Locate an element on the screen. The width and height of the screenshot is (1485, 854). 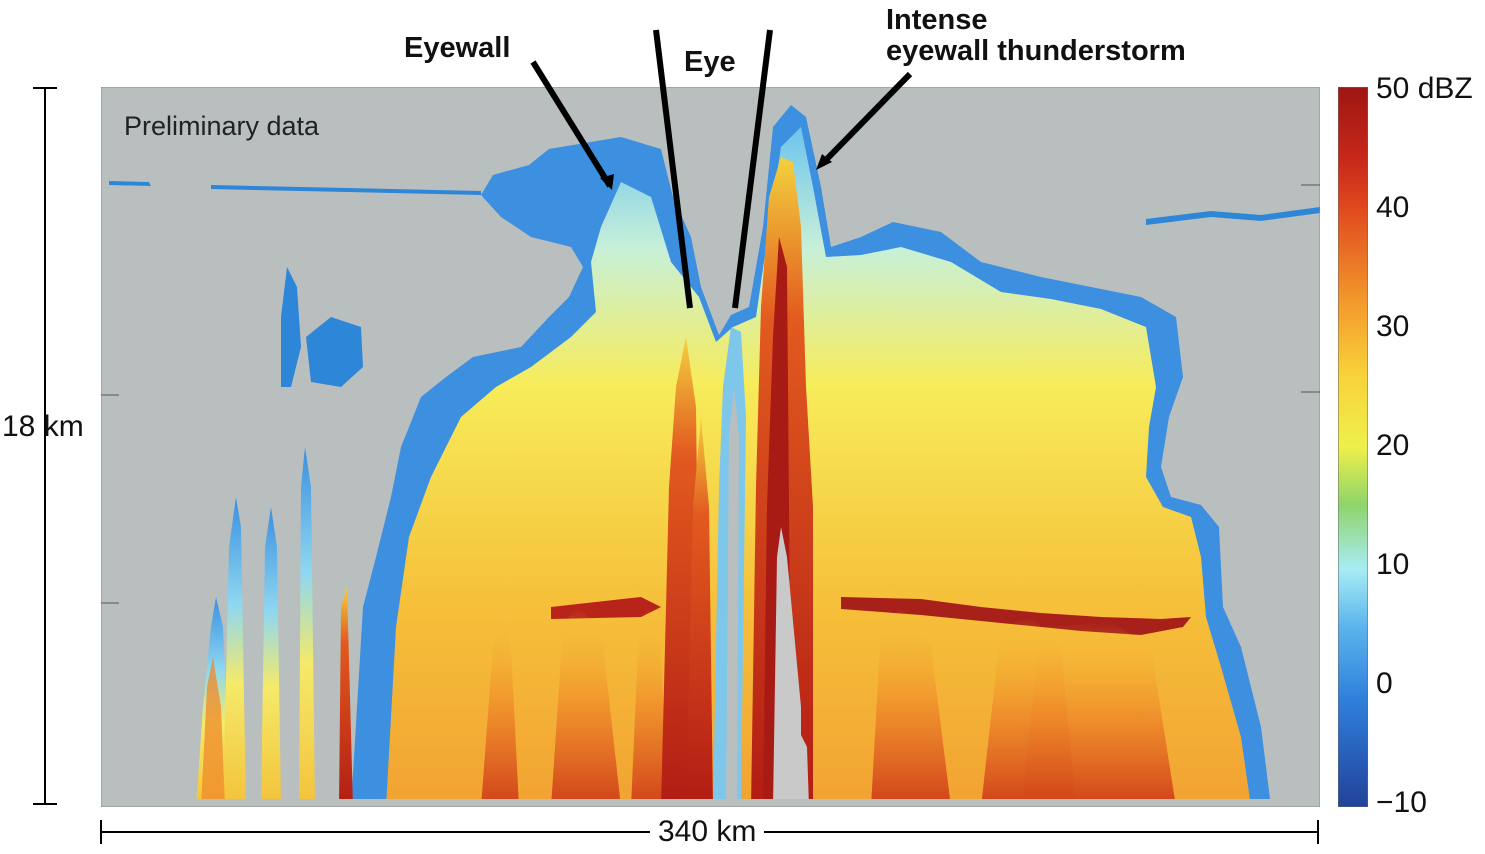
eye-left-pointer is located at coordinates (673, 169).